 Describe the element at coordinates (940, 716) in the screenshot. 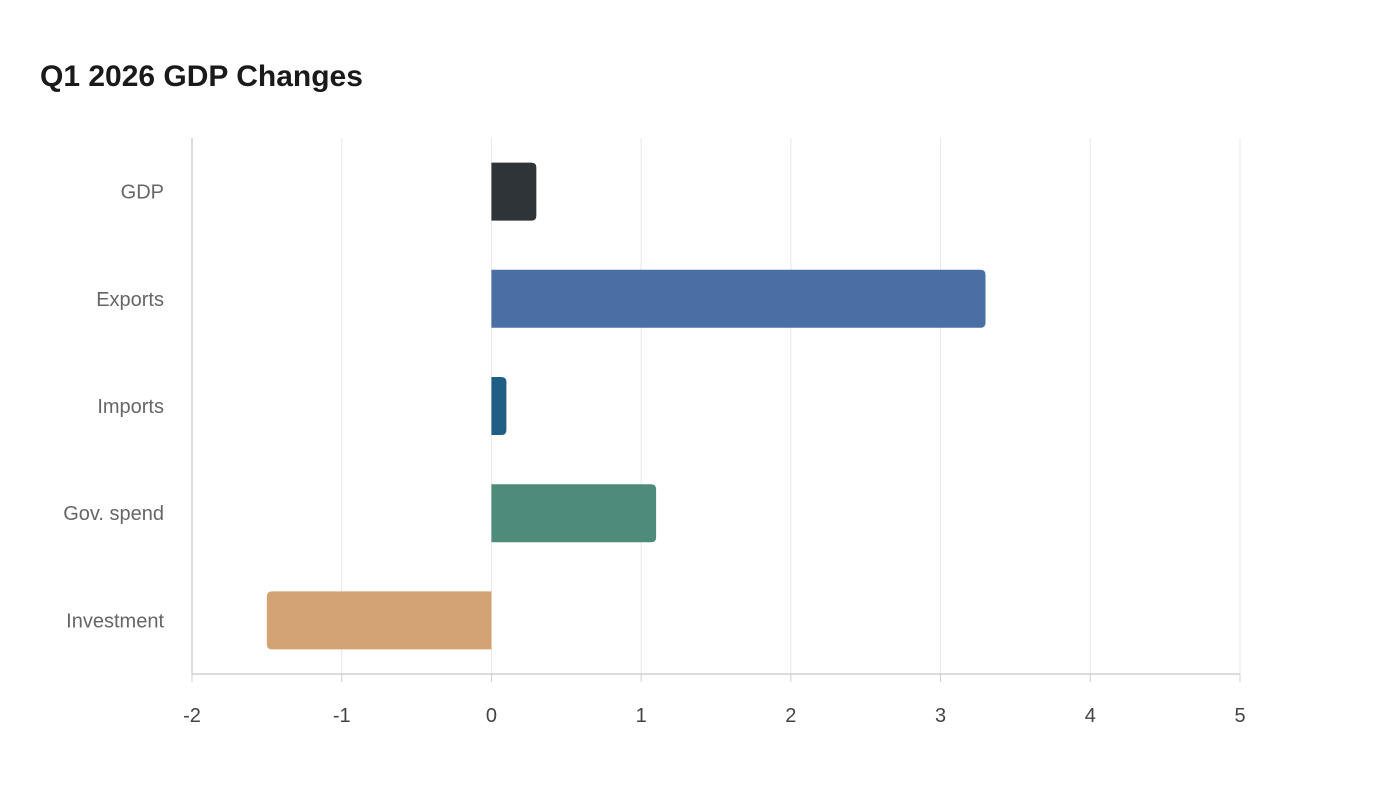

I see `x-tick-label: 3` at that location.